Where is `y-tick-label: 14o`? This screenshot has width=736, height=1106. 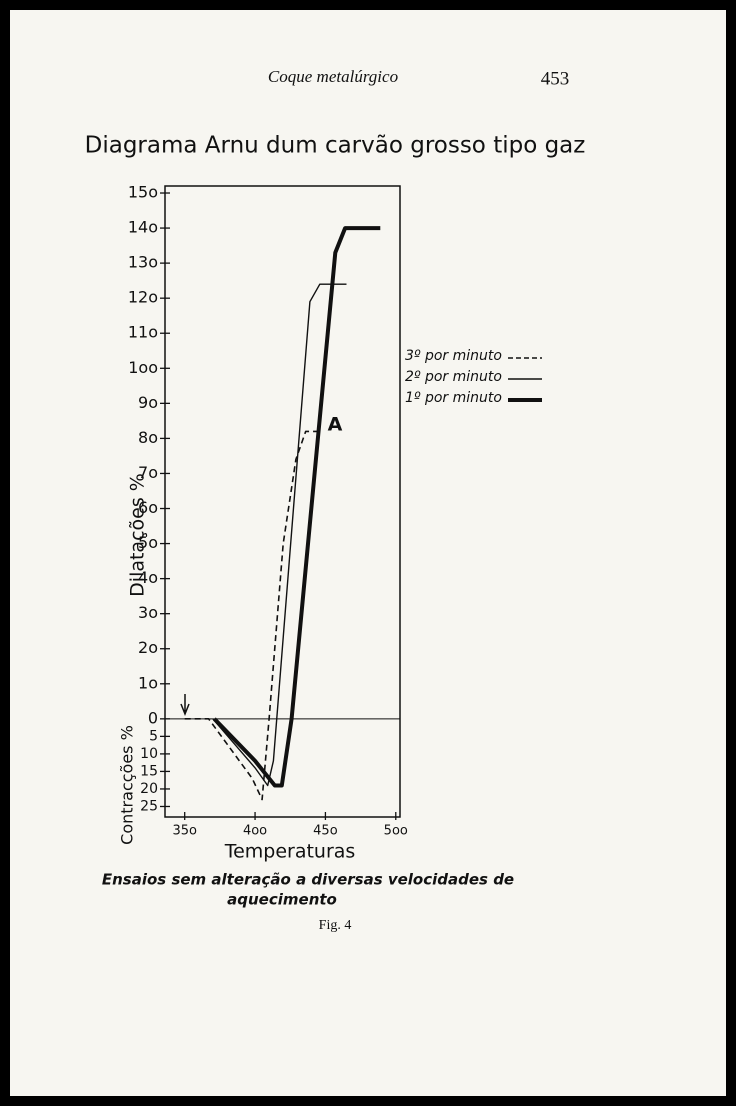
y-tick-label: 14o is located at coordinates (143, 227).